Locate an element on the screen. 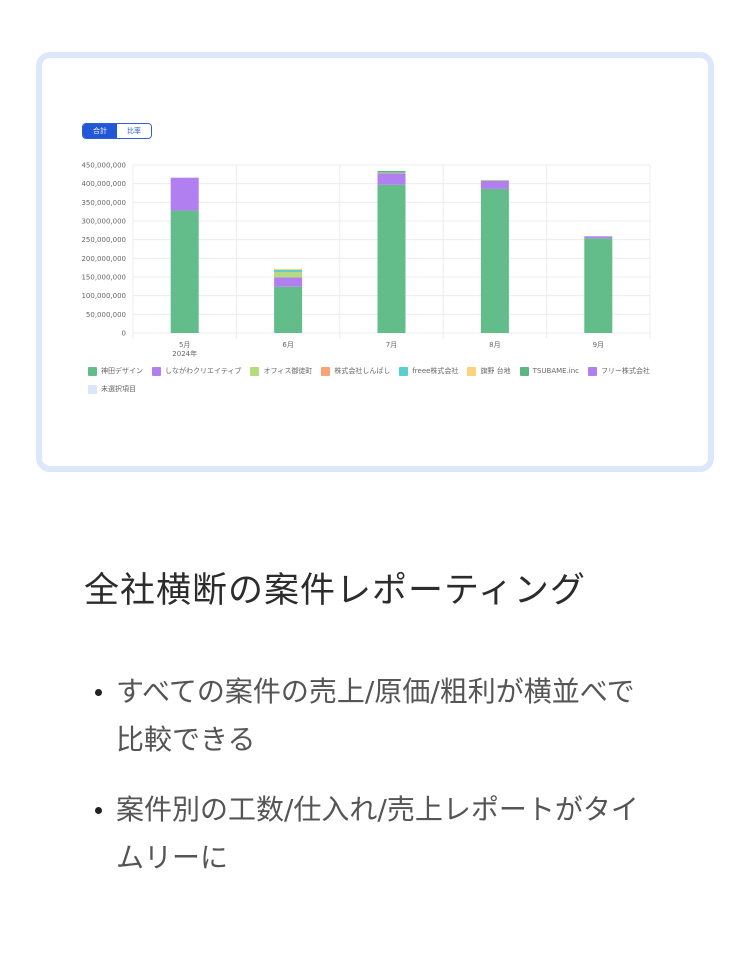  legend-item: オフィス御徒町 is located at coordinates (281, 371).